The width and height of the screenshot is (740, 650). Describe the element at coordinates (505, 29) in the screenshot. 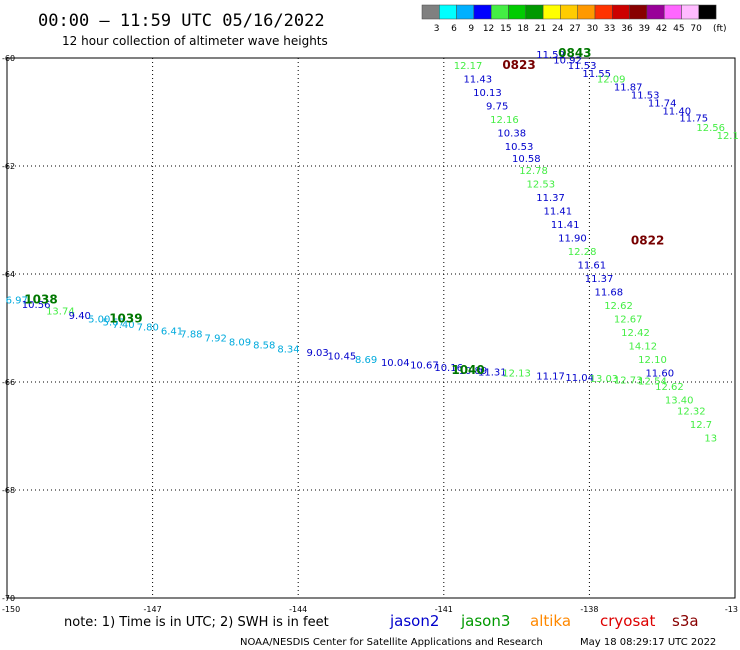

I see `legend-label: 15` at that location.